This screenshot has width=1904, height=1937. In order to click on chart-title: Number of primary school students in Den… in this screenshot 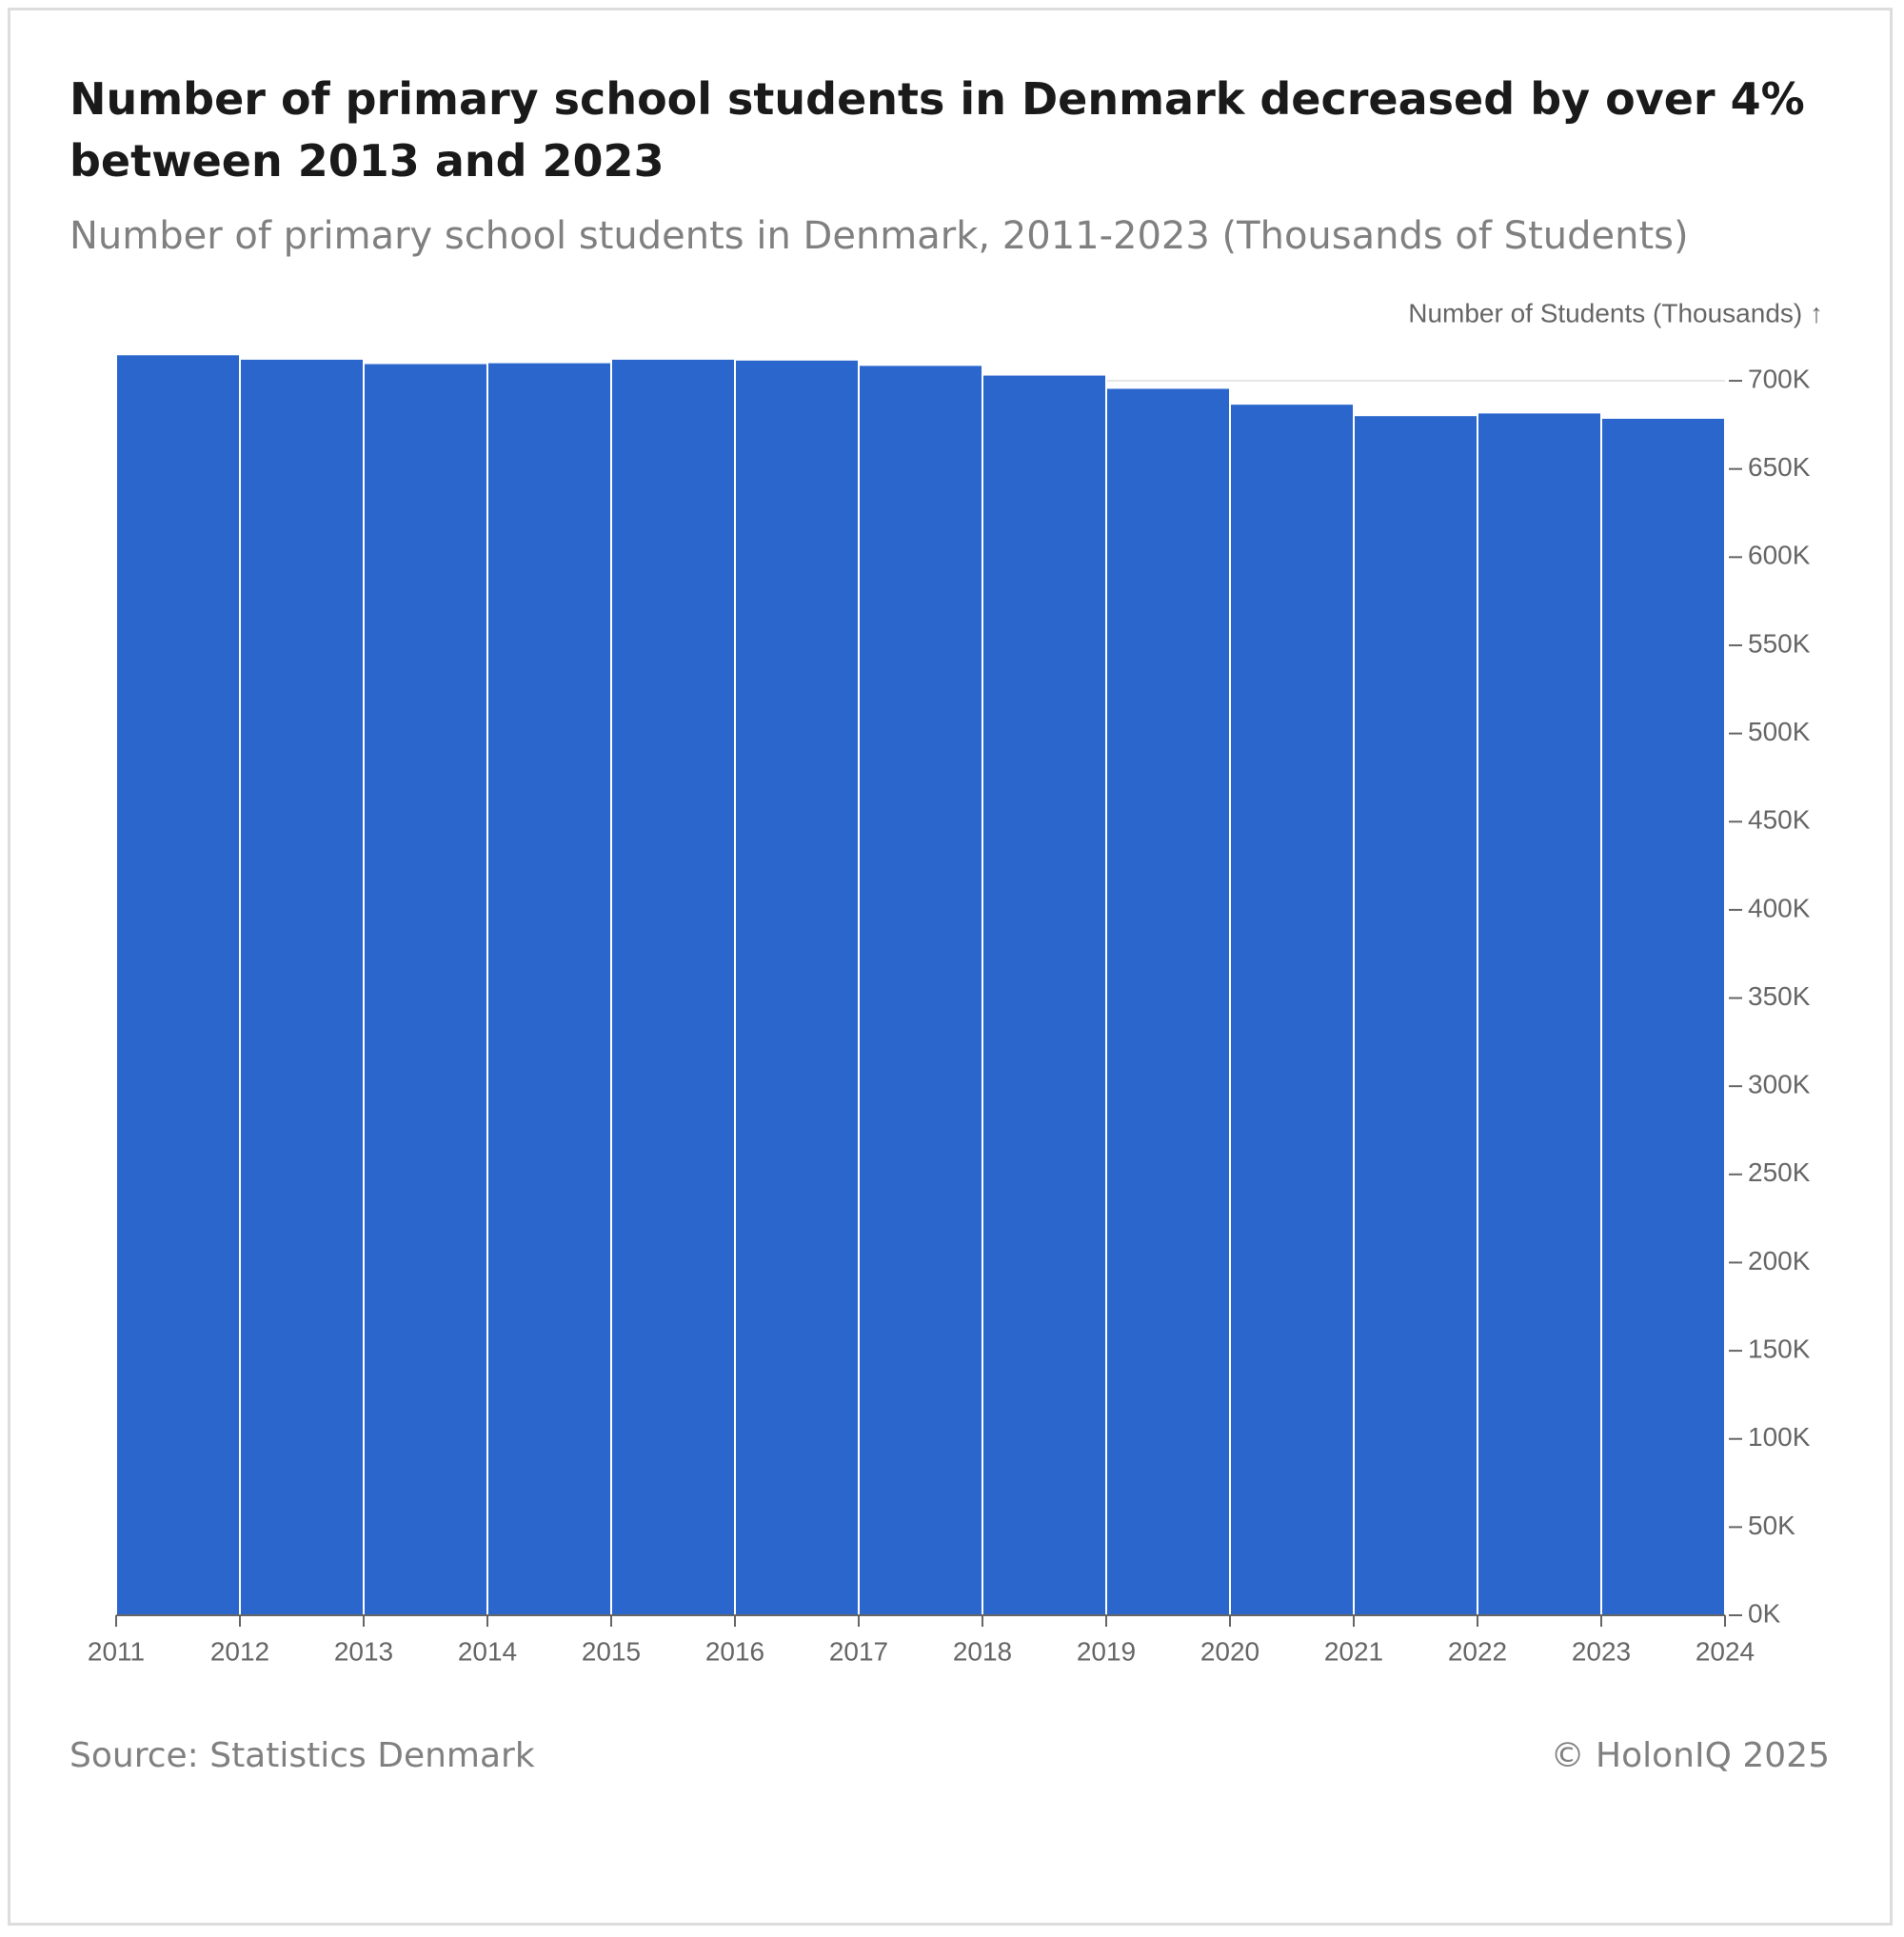, I will do `click(937, 130)`.